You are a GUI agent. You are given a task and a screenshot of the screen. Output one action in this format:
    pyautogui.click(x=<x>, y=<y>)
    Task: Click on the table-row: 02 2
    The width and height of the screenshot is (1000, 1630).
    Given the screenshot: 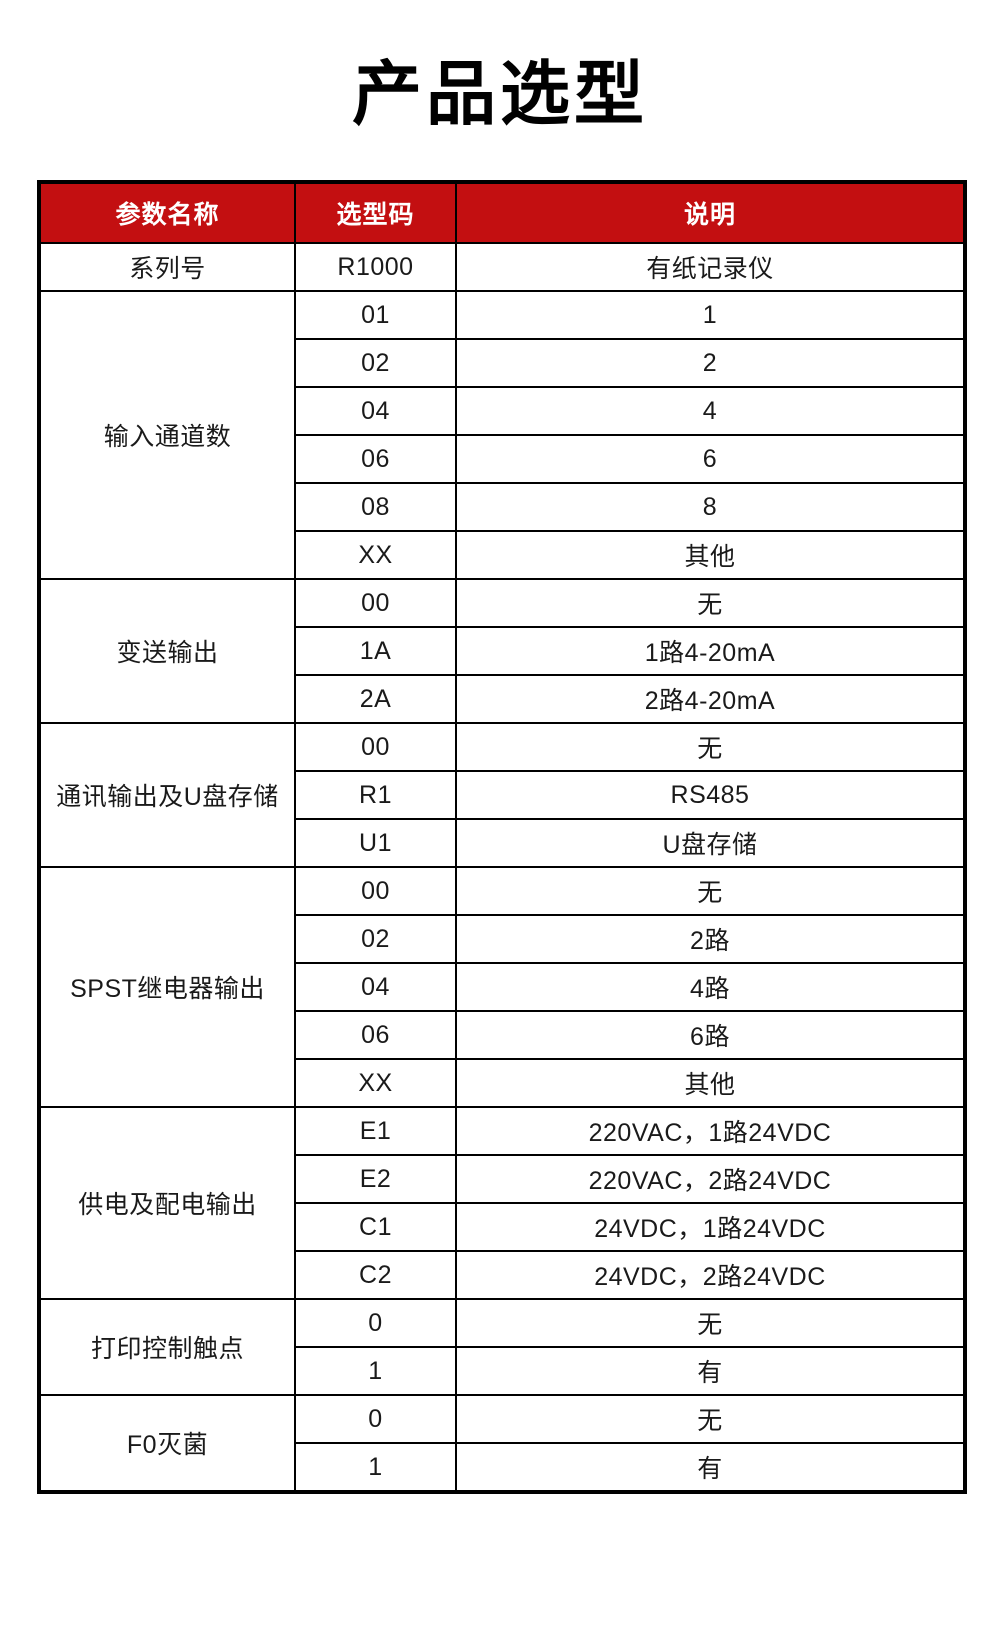 What is the action you would take?
    pyautogui.click(x=502, y=363)
    